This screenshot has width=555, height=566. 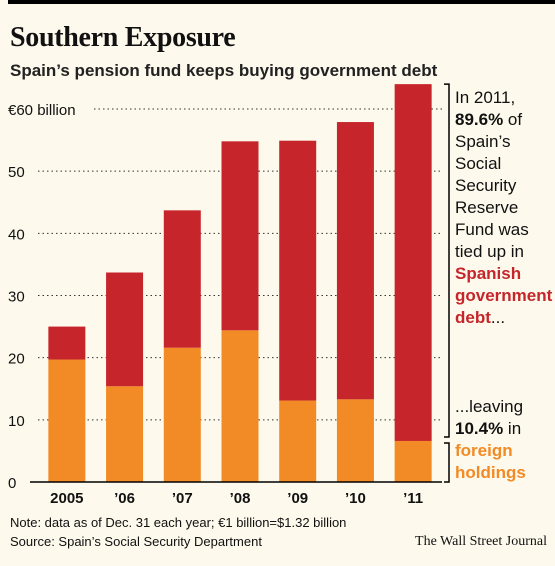 I want to click on credit-line: The Wall Street Journal, so click(x=481, y=541).